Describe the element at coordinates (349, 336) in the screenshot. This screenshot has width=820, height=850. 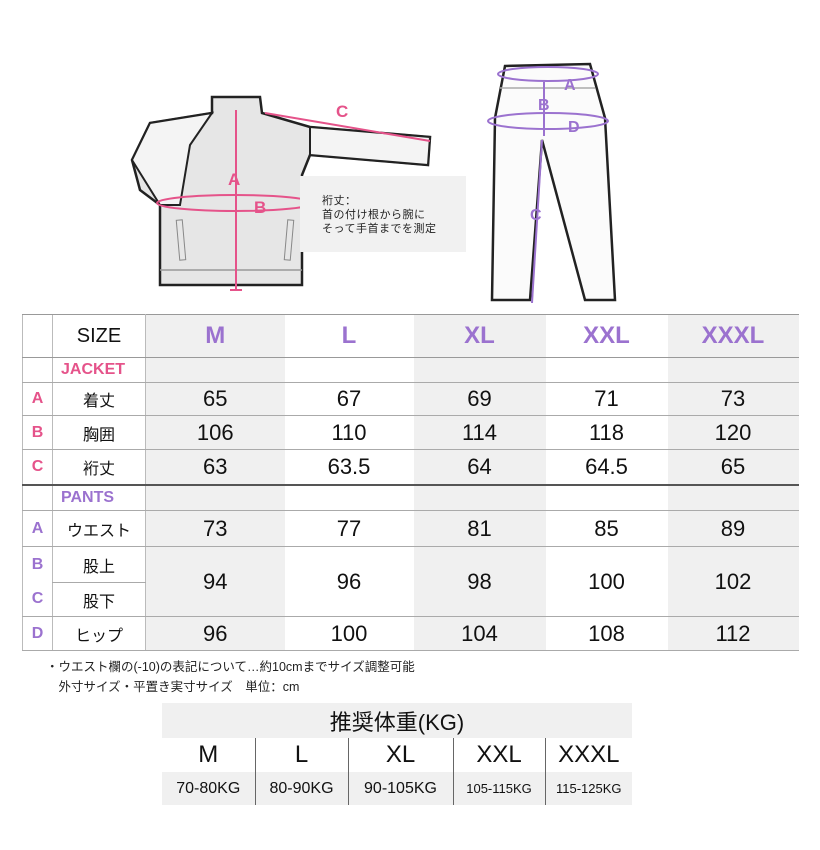
I see `size-l: L` at that location.